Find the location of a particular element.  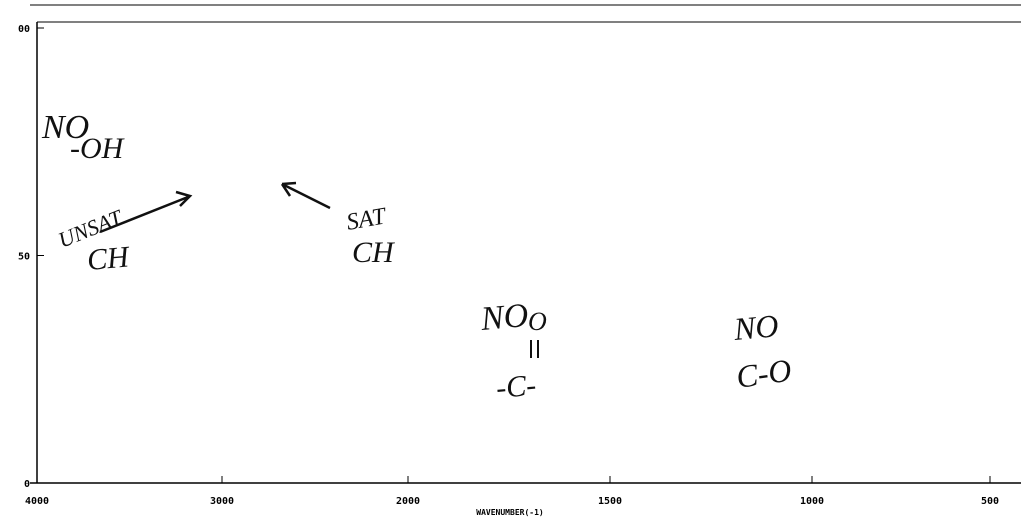

x-tick-label: 1000 is located at coordinates (812, 501).